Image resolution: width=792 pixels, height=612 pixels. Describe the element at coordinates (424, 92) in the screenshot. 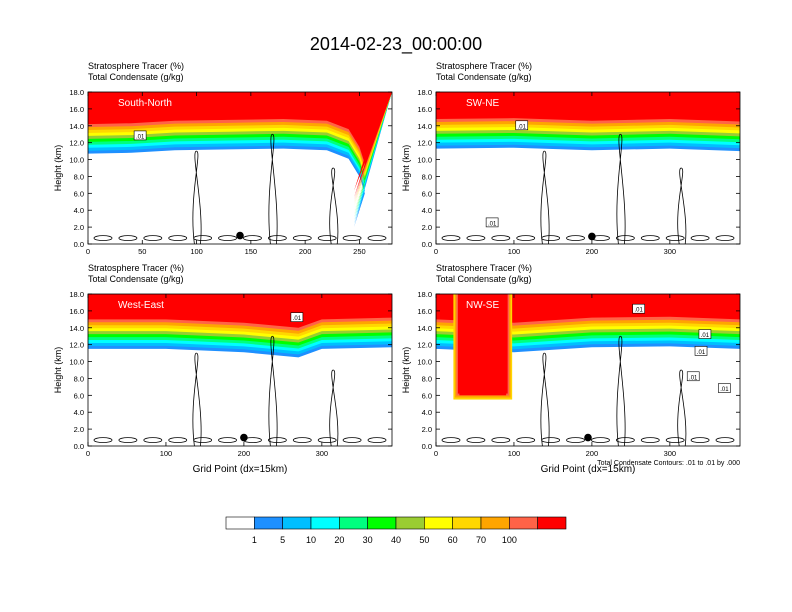

I see `y-tick-label: 18.0` at that location.